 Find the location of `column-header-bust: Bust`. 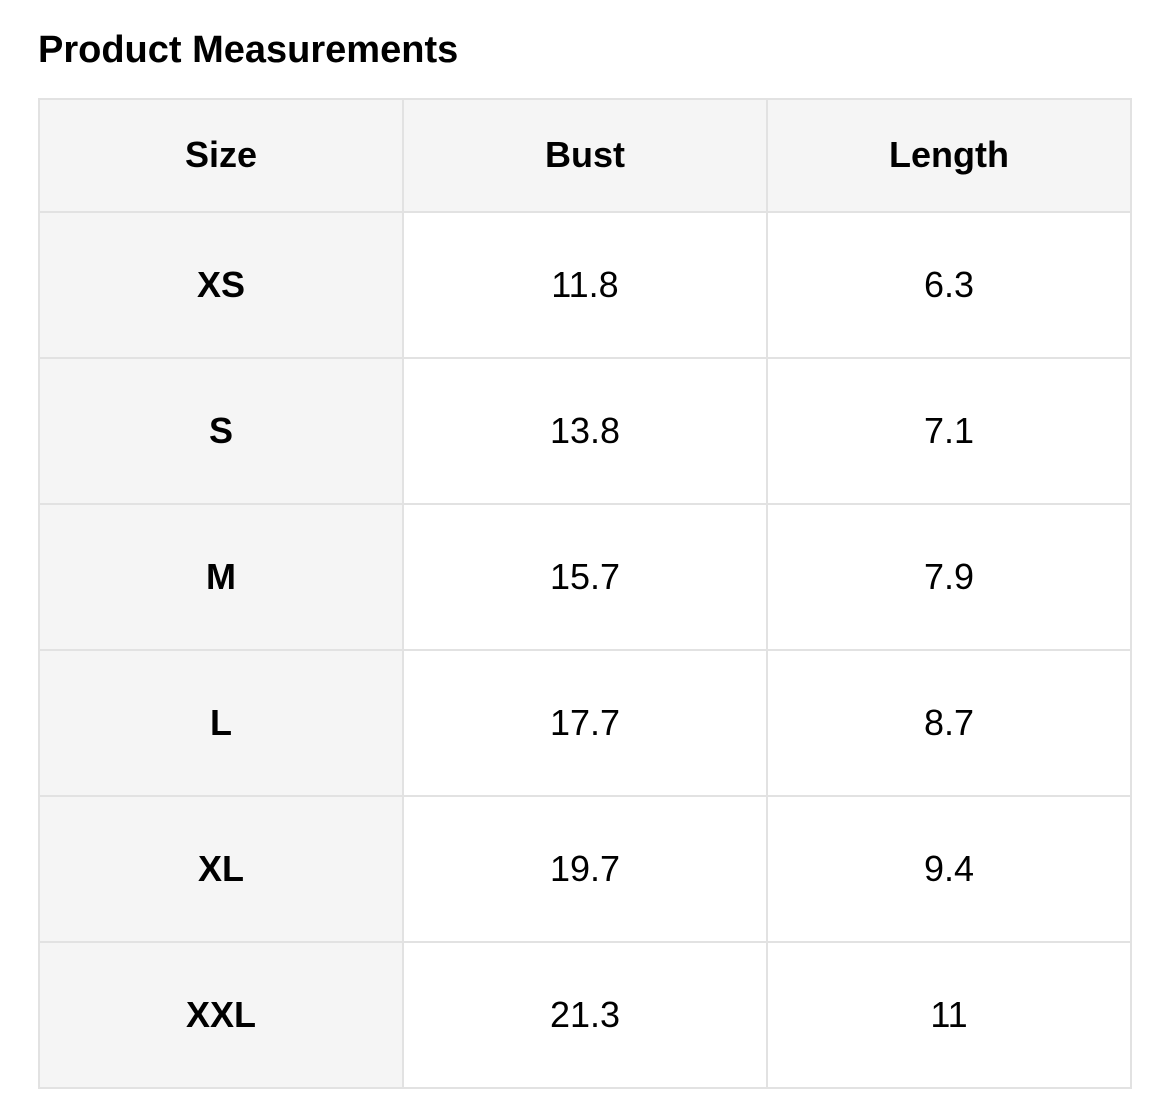

column-header-bust: Bust is located at coordinates (585, 155).